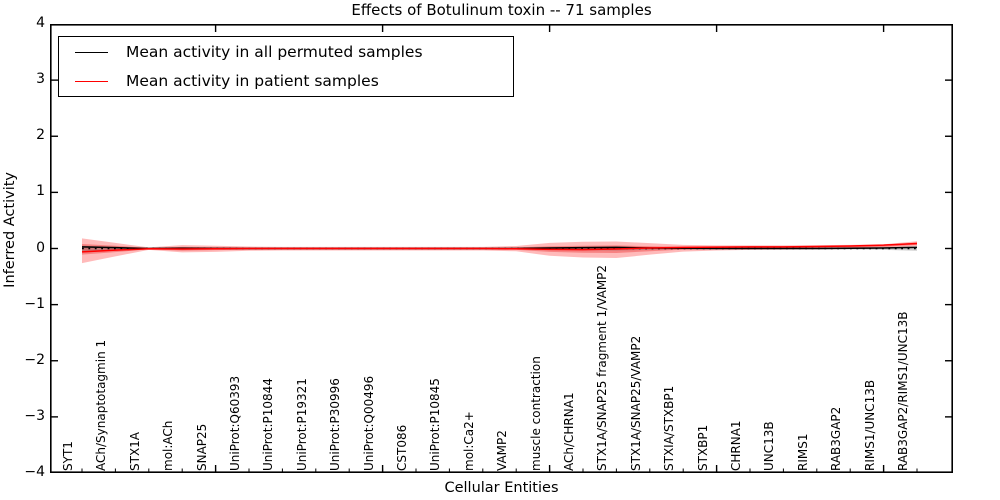 The width and height of the screenshot is (1000, 500). I want to click on legend-line-permuted, so click(91, 52).